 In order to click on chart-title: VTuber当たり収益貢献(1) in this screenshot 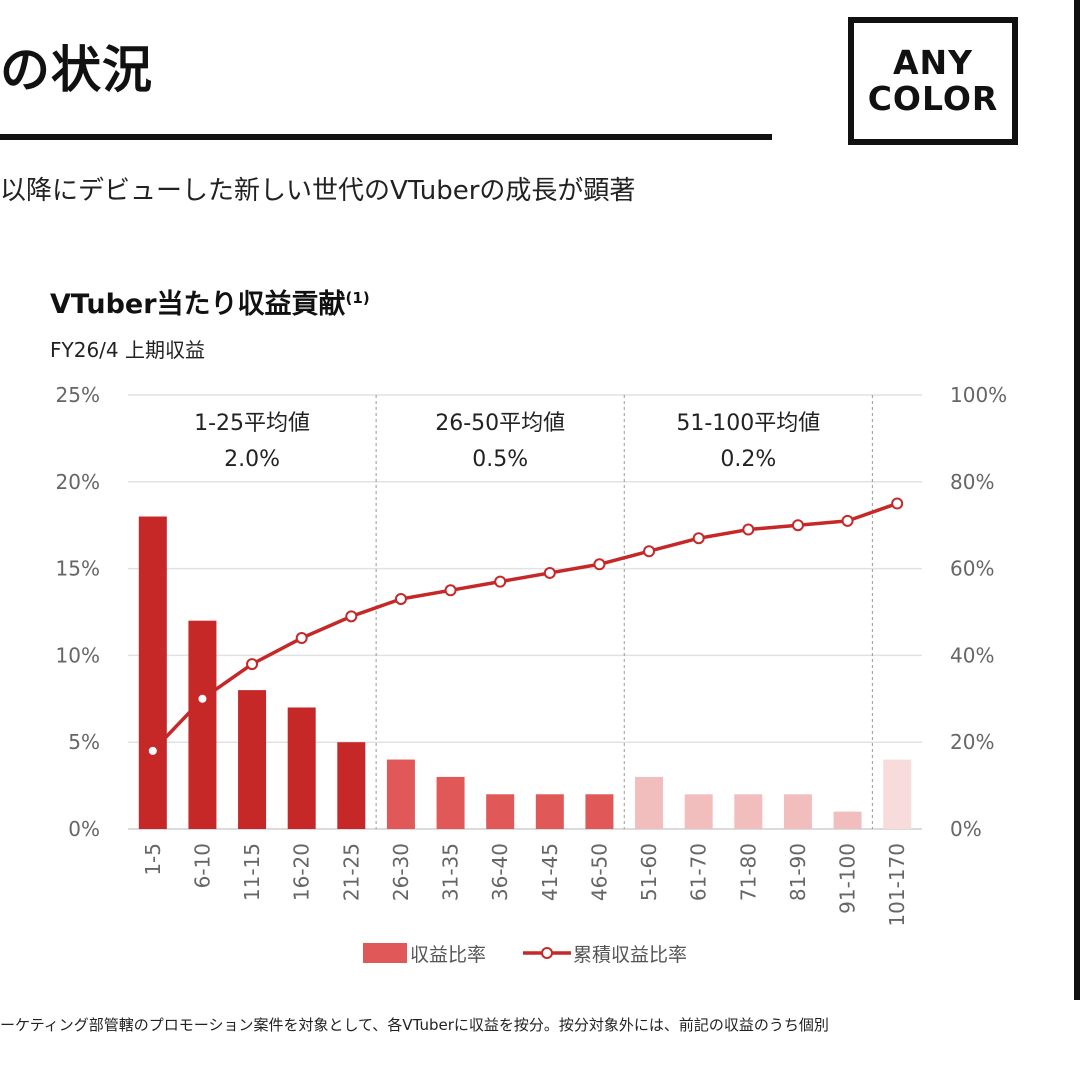, I will do `click(210, 301)`.